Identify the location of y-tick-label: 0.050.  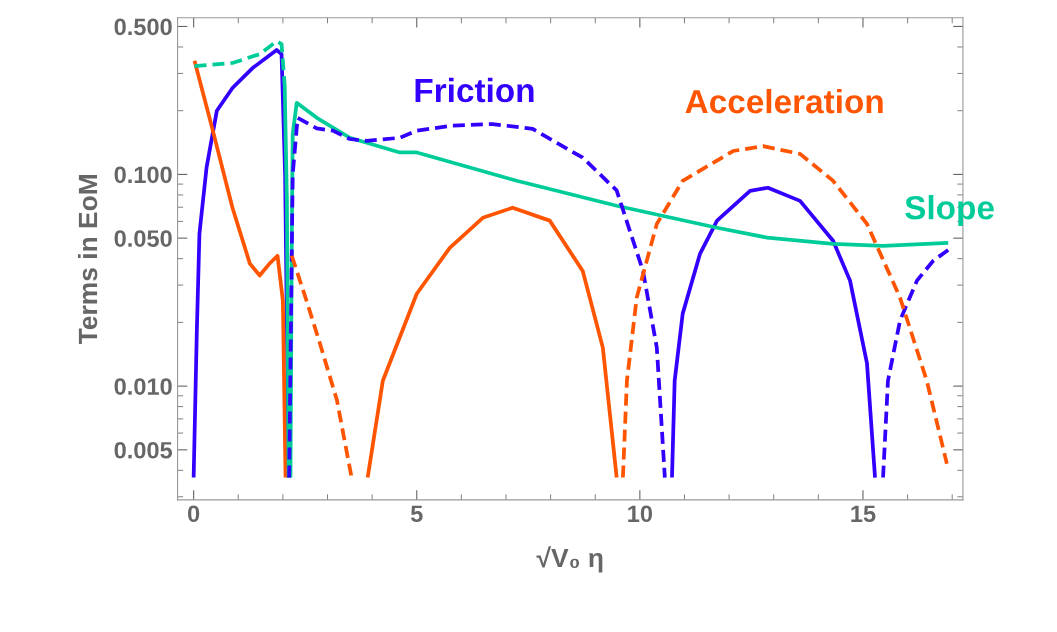
(143, 238).